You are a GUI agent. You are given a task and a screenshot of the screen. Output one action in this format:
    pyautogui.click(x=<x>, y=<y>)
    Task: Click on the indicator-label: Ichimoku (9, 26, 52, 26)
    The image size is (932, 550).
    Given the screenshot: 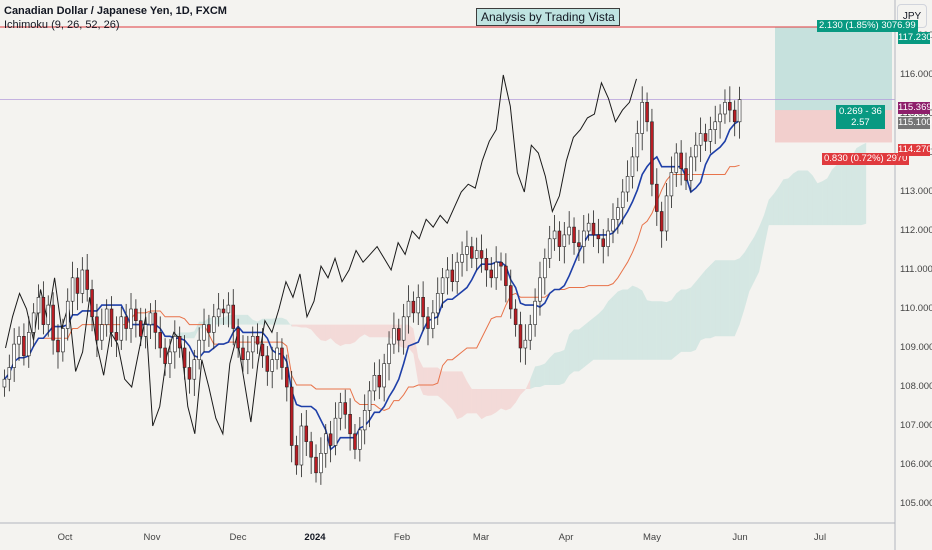 What is the action you would take?
    pyautogui.click(x=62, y=25)
    